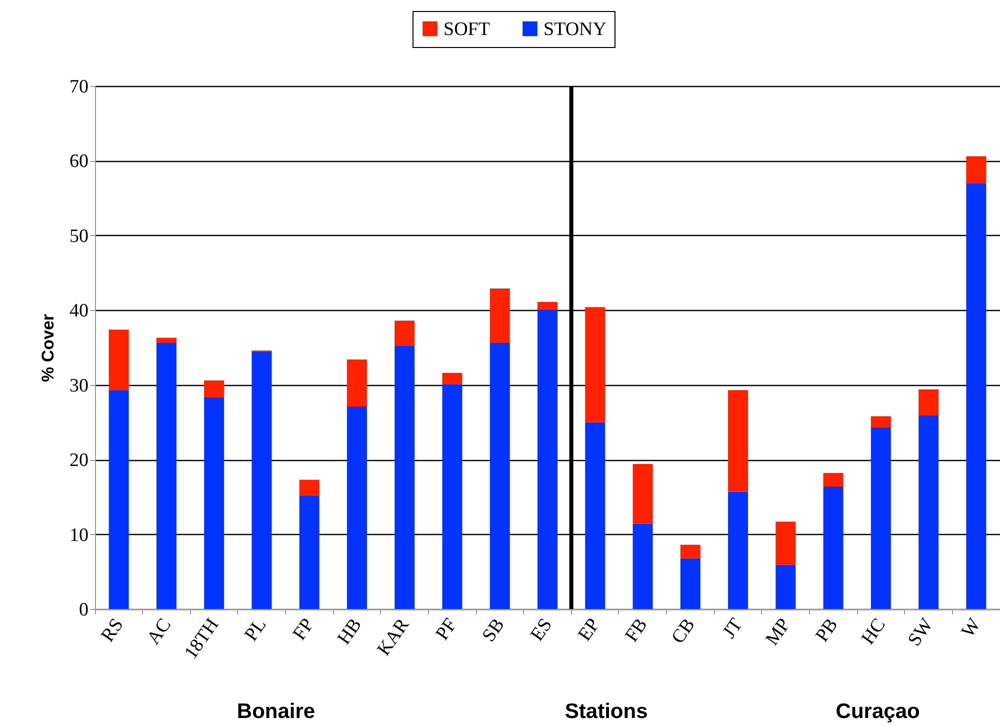  What do you see at coordinates (79, 87) in the screenshot?
I see `y-tick-label: 70` at bounding box center [79, 87].